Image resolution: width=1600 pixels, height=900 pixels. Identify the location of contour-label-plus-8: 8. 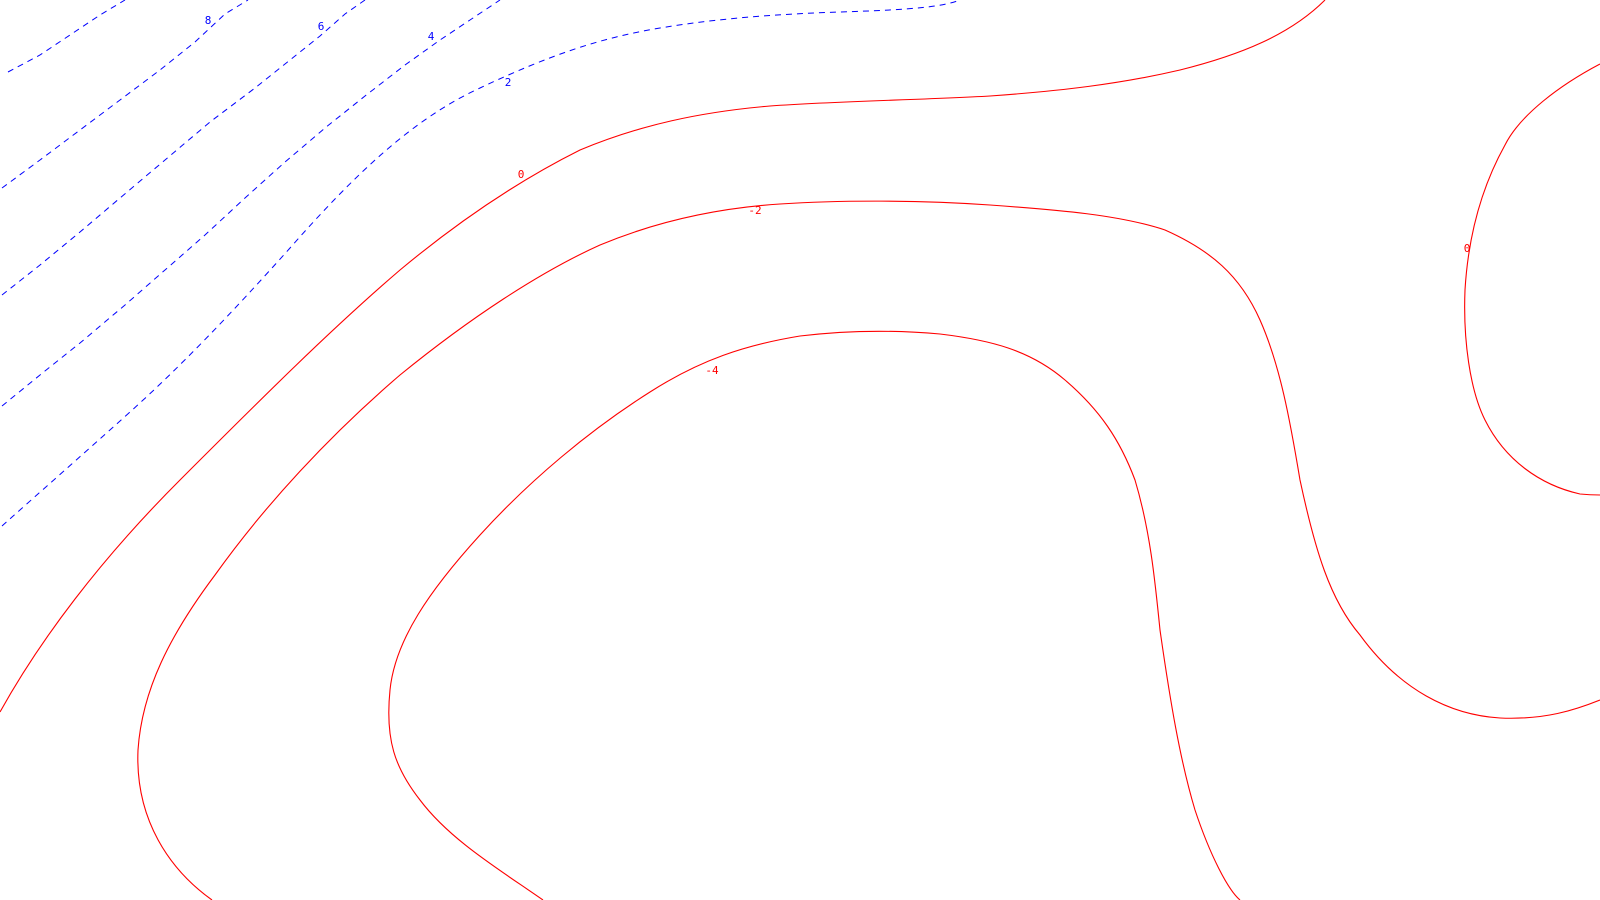
(208, 20).